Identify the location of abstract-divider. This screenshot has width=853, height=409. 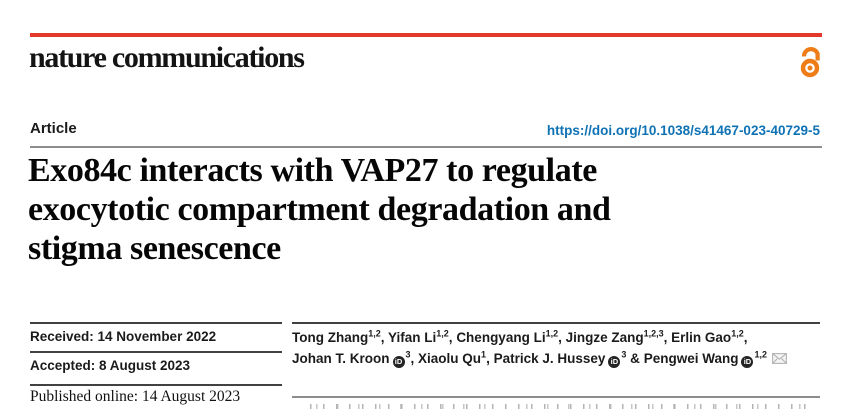
(556, 397).